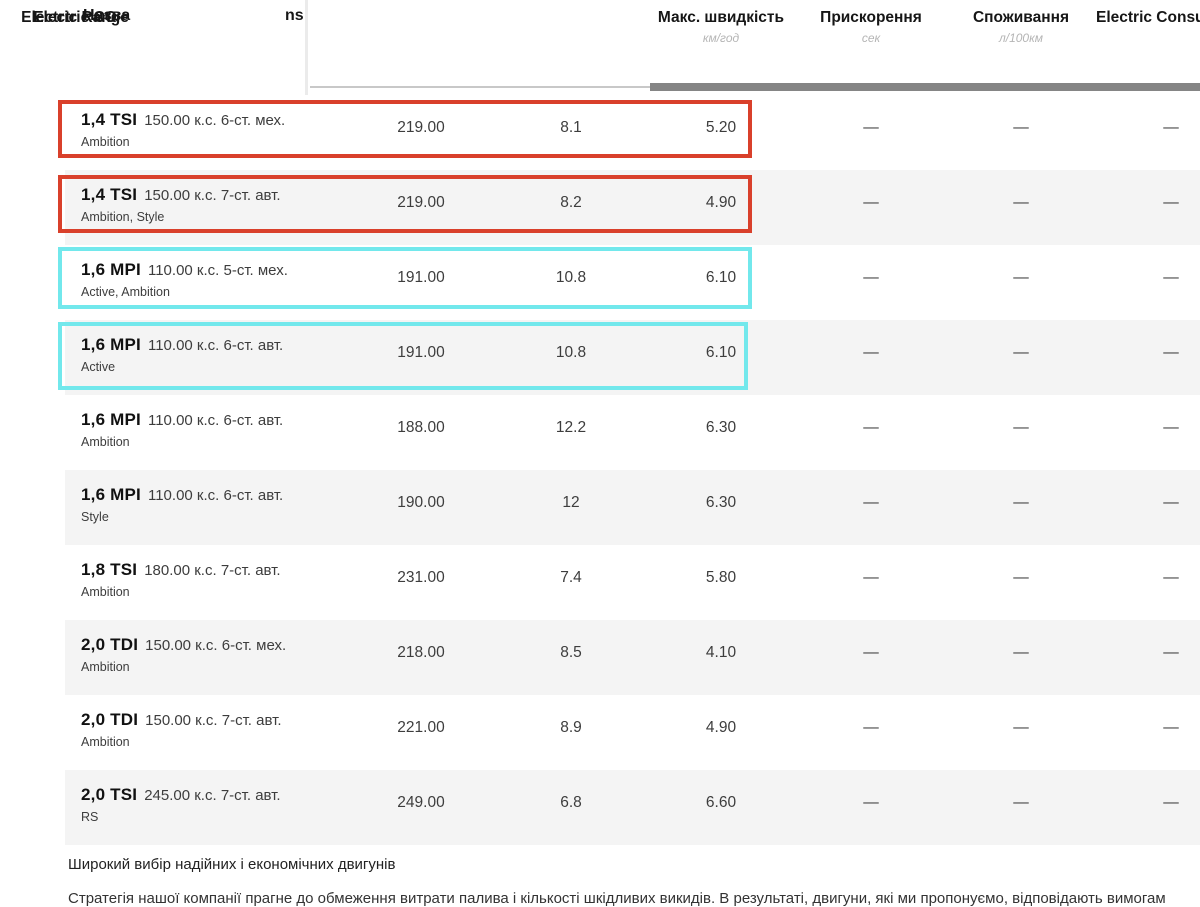 The height and width of the screenshot is (907, 1200). Describe the element at coordinates (571, 652) in the screenshot. I see `acceleration-value: 8.5` at that location.